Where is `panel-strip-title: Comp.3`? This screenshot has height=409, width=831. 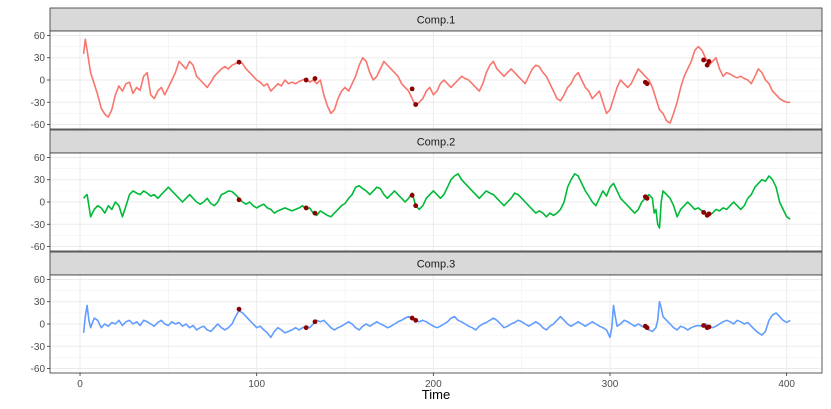 panel-strip-title: Comp.3 is located at coordinates (436, 265).